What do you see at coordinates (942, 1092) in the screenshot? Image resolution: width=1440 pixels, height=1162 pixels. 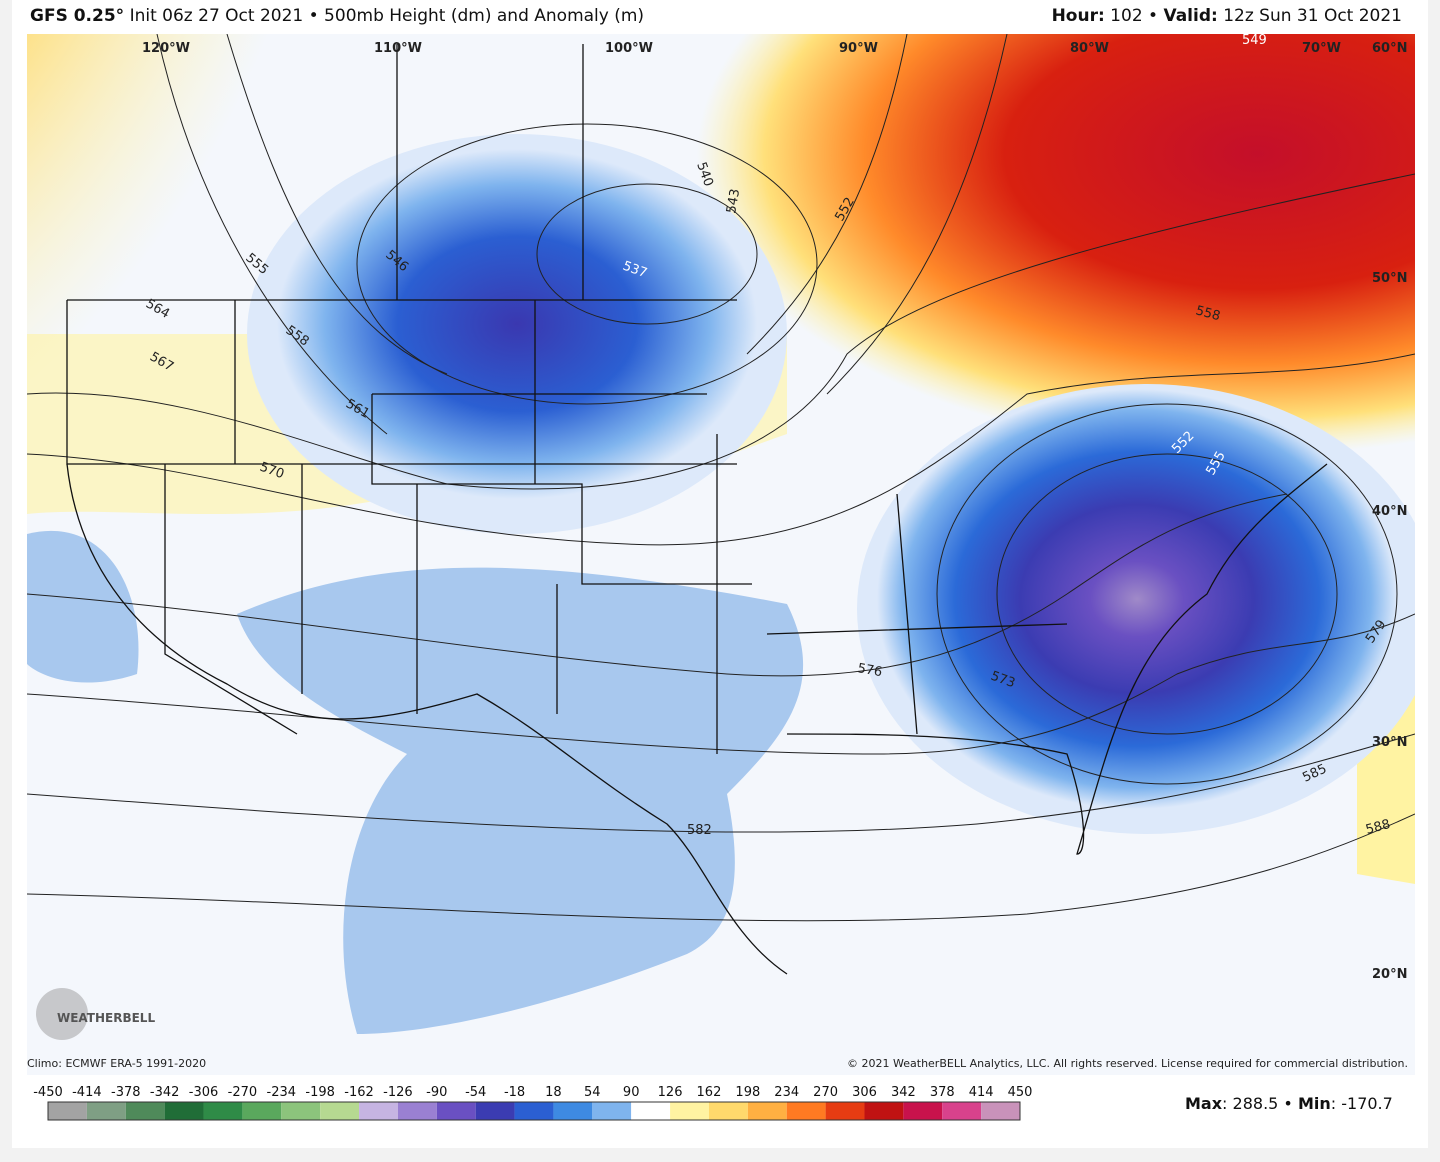 I see `colorbar-label: 378` at bounding box center [942, 1092].